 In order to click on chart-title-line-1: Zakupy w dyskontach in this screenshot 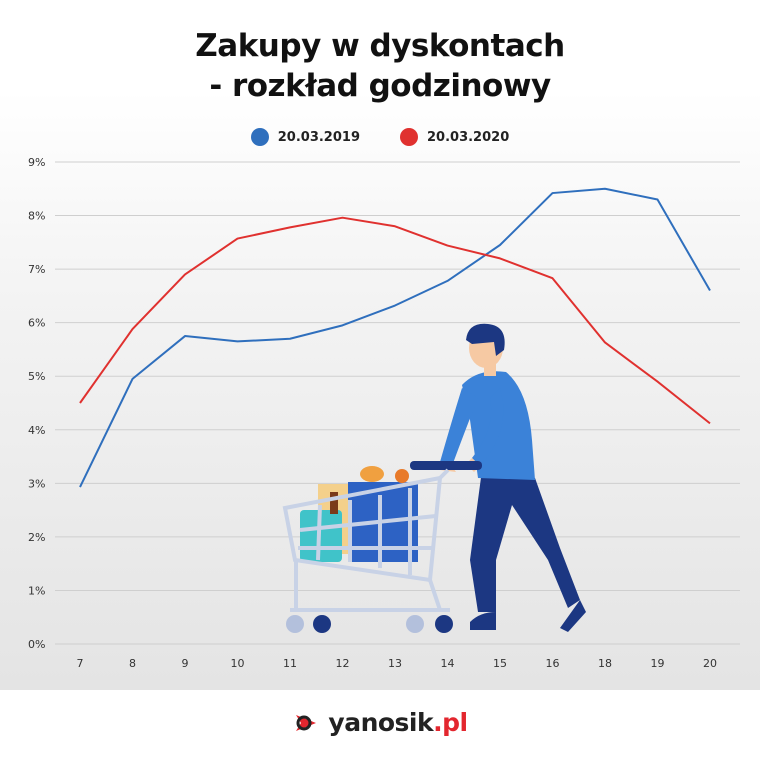, I will do `click(380, 46)`.